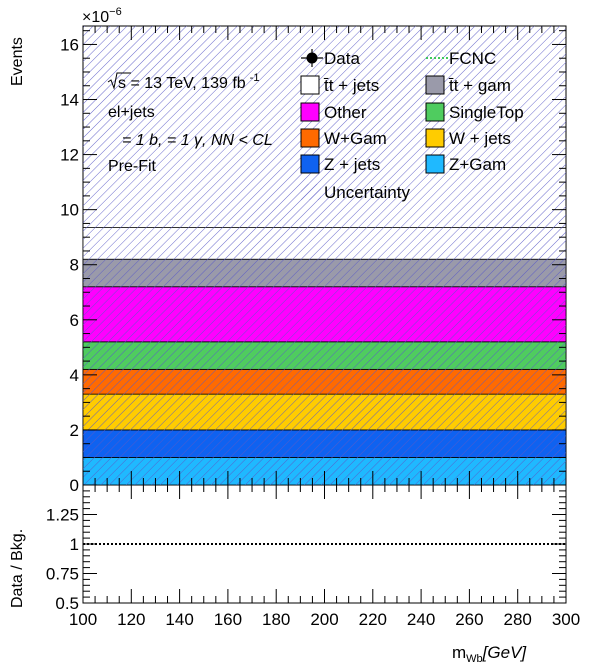 The width and height of the screenshot is (596, 672). Describe the element at coordinates (486, 112) in the screenshot. I see `legend-label: SingleTop` at that location.